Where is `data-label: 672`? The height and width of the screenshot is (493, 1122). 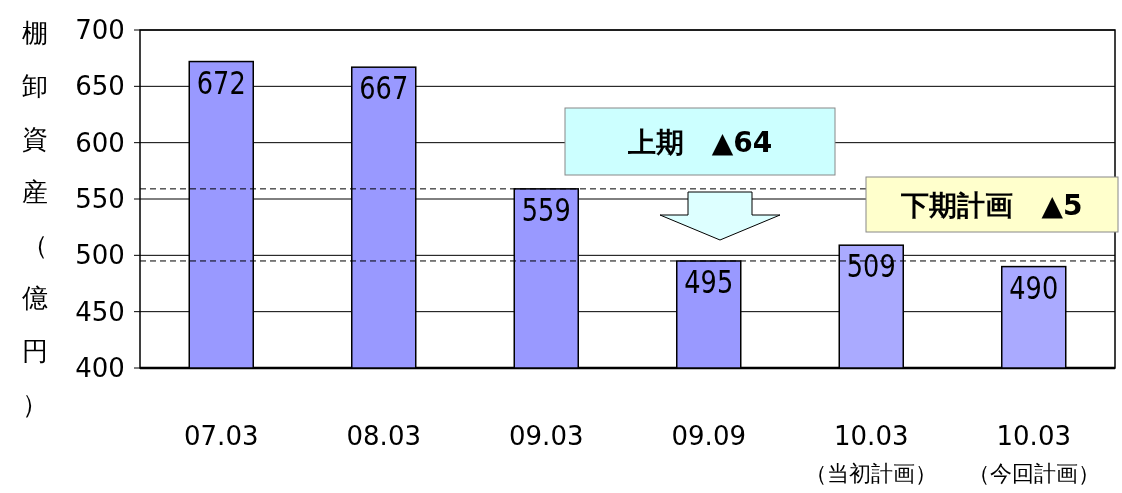 data-label: 672 is located at coordinates (221, 82).